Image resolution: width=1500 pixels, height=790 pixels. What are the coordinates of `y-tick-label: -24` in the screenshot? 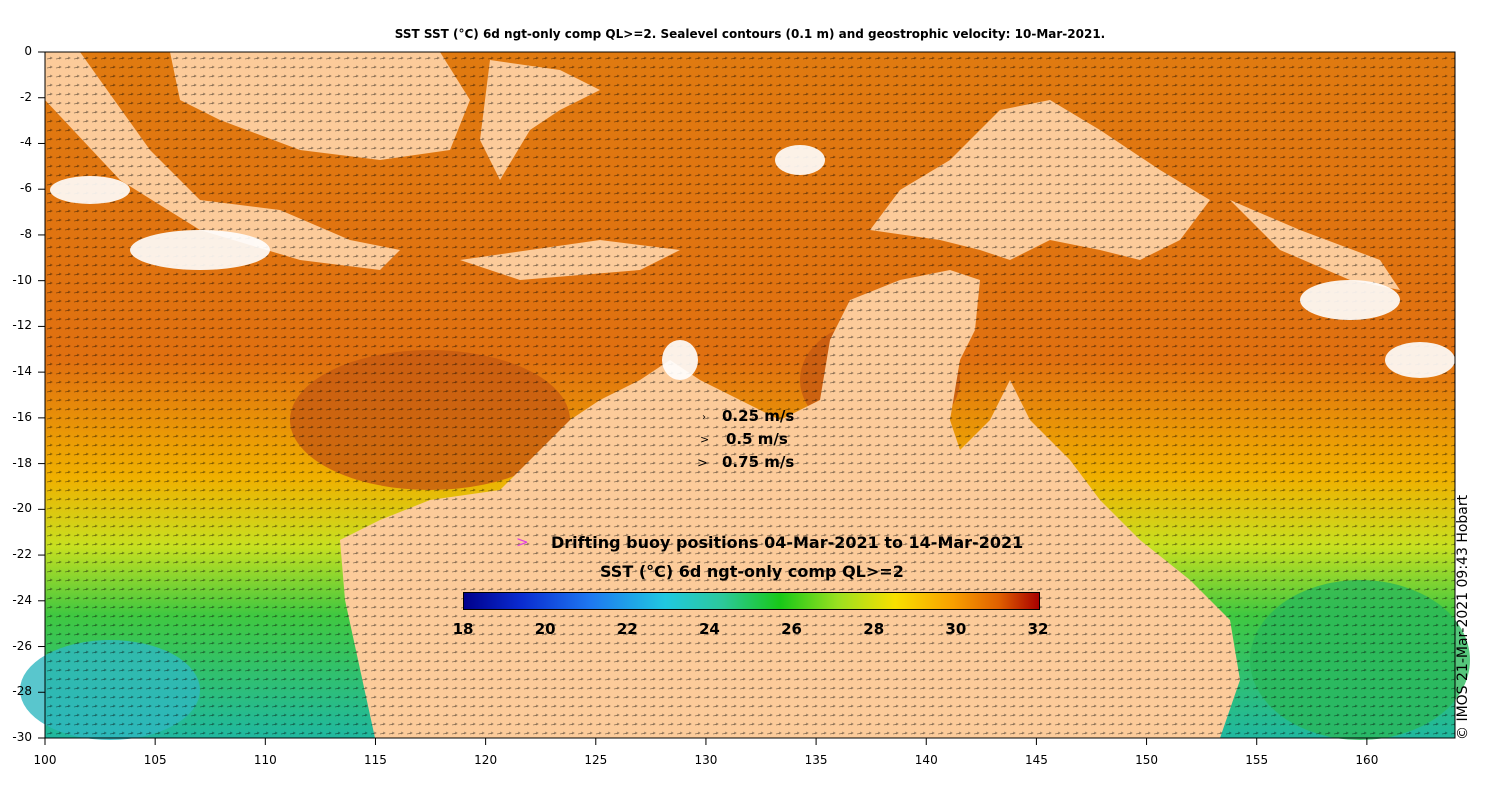 It's located at (22, 599).